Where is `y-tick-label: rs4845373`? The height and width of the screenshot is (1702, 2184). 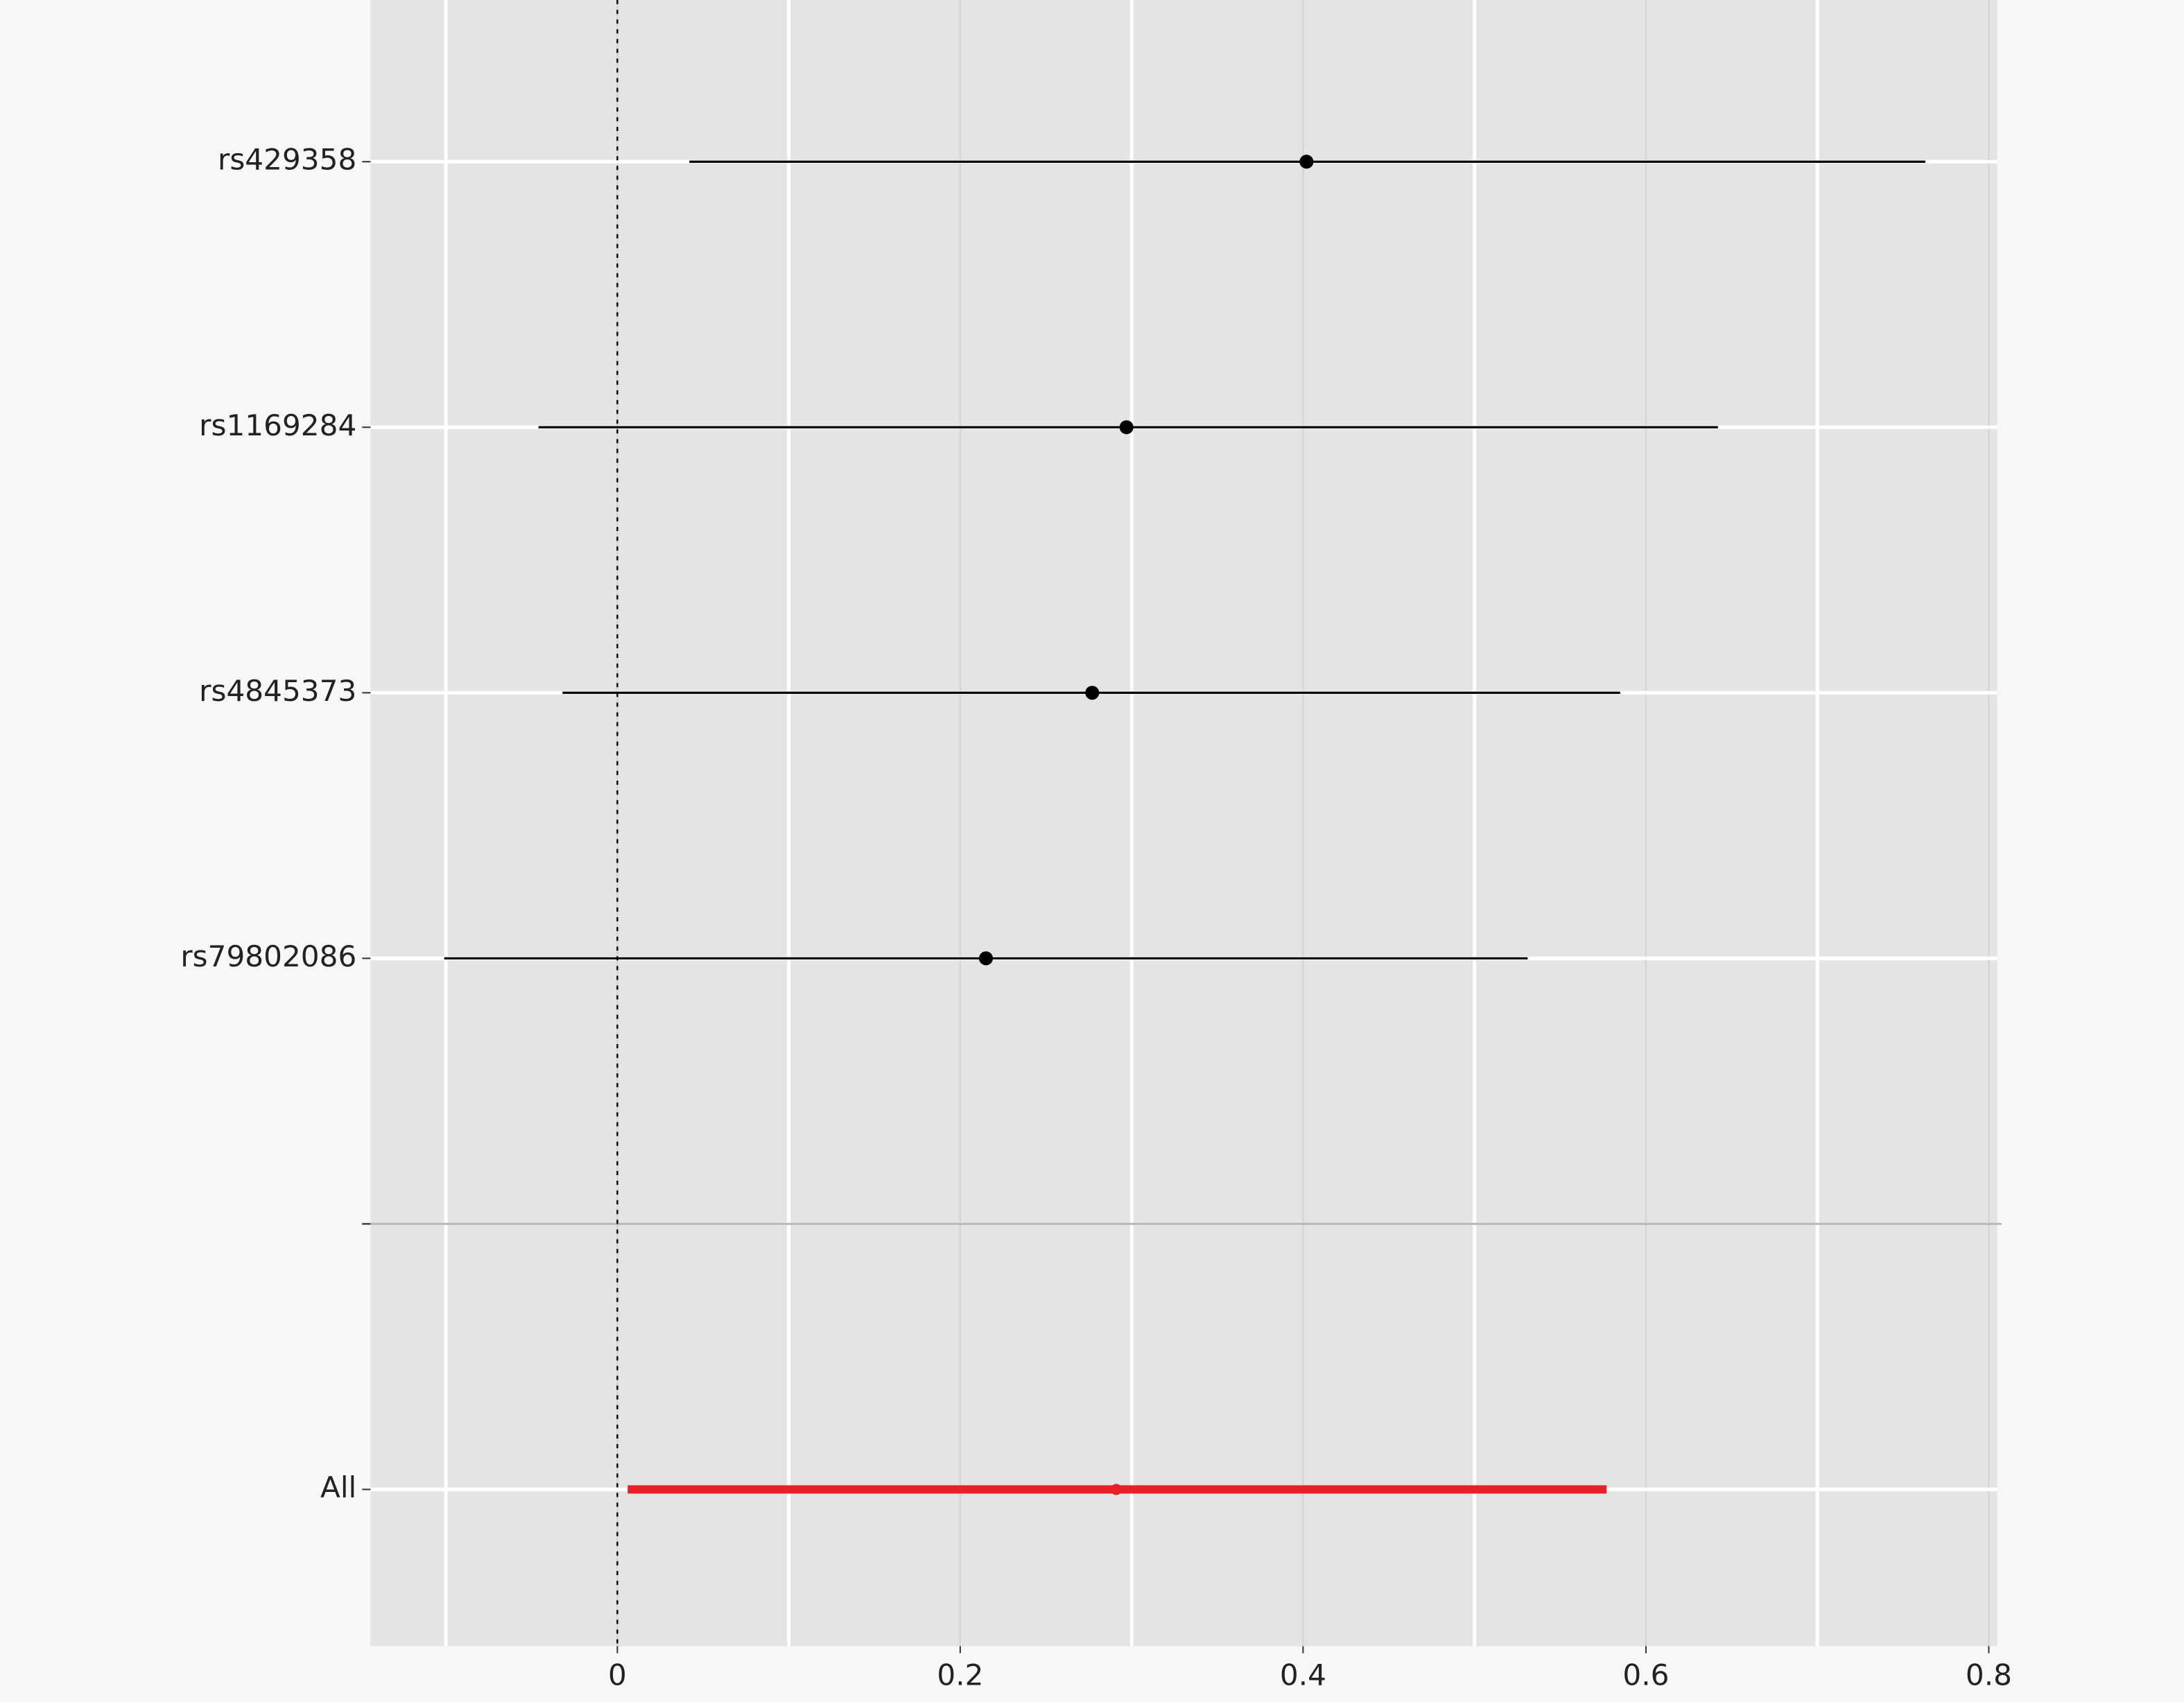 y-tick-label: rs4845373 is located at coordinates (277, 691).